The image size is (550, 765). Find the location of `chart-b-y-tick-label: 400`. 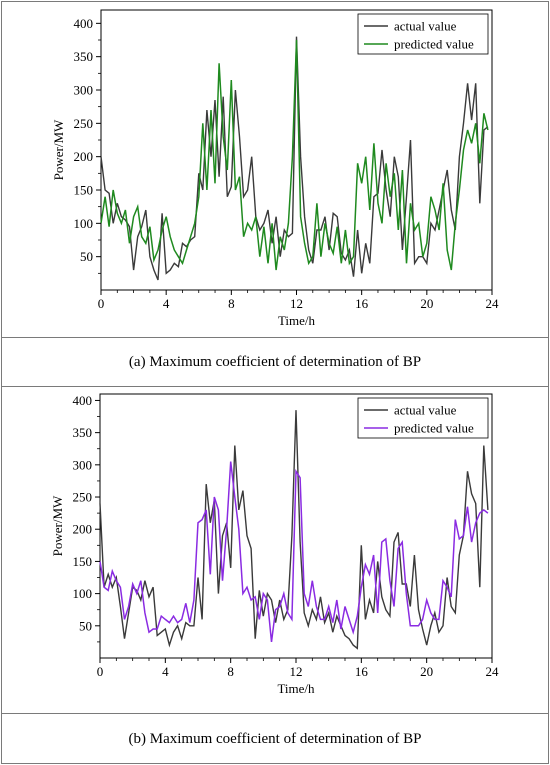

chart-b-y-tick-label: 400 is located at coordinates (83, 400).